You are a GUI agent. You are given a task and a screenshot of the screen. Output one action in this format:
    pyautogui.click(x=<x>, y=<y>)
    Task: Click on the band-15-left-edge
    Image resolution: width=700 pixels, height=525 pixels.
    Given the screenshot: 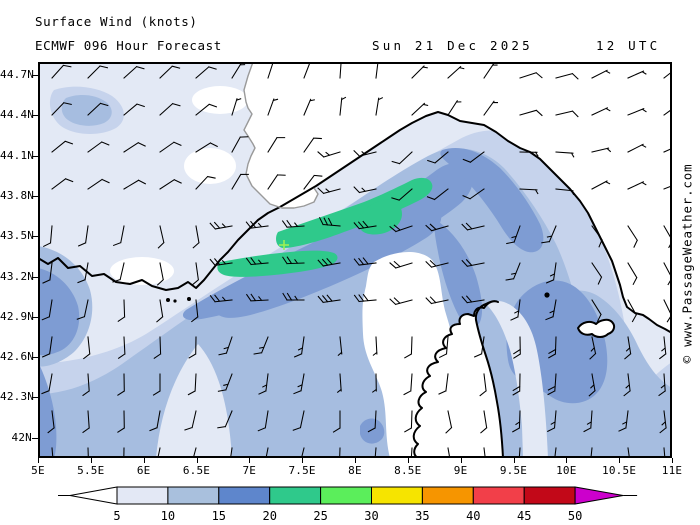 What is the action you would take?
    pyautogui.click(x=59, y=312)
    